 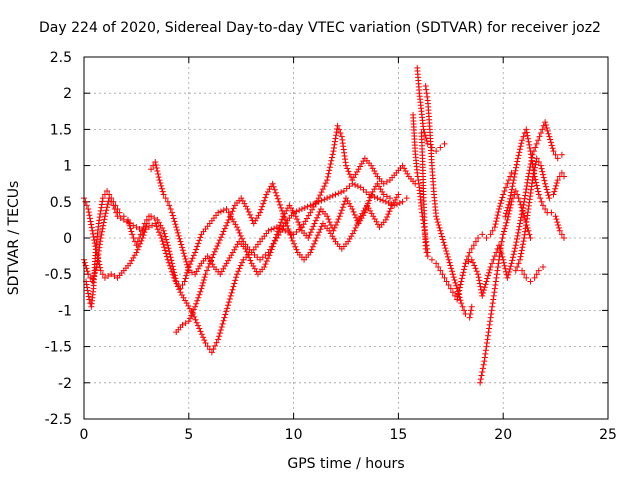 What do you see at coordinates (61, 58) in the screenshot?
I see `y-tick-label: 2.5` at bounding box center [61, 58].